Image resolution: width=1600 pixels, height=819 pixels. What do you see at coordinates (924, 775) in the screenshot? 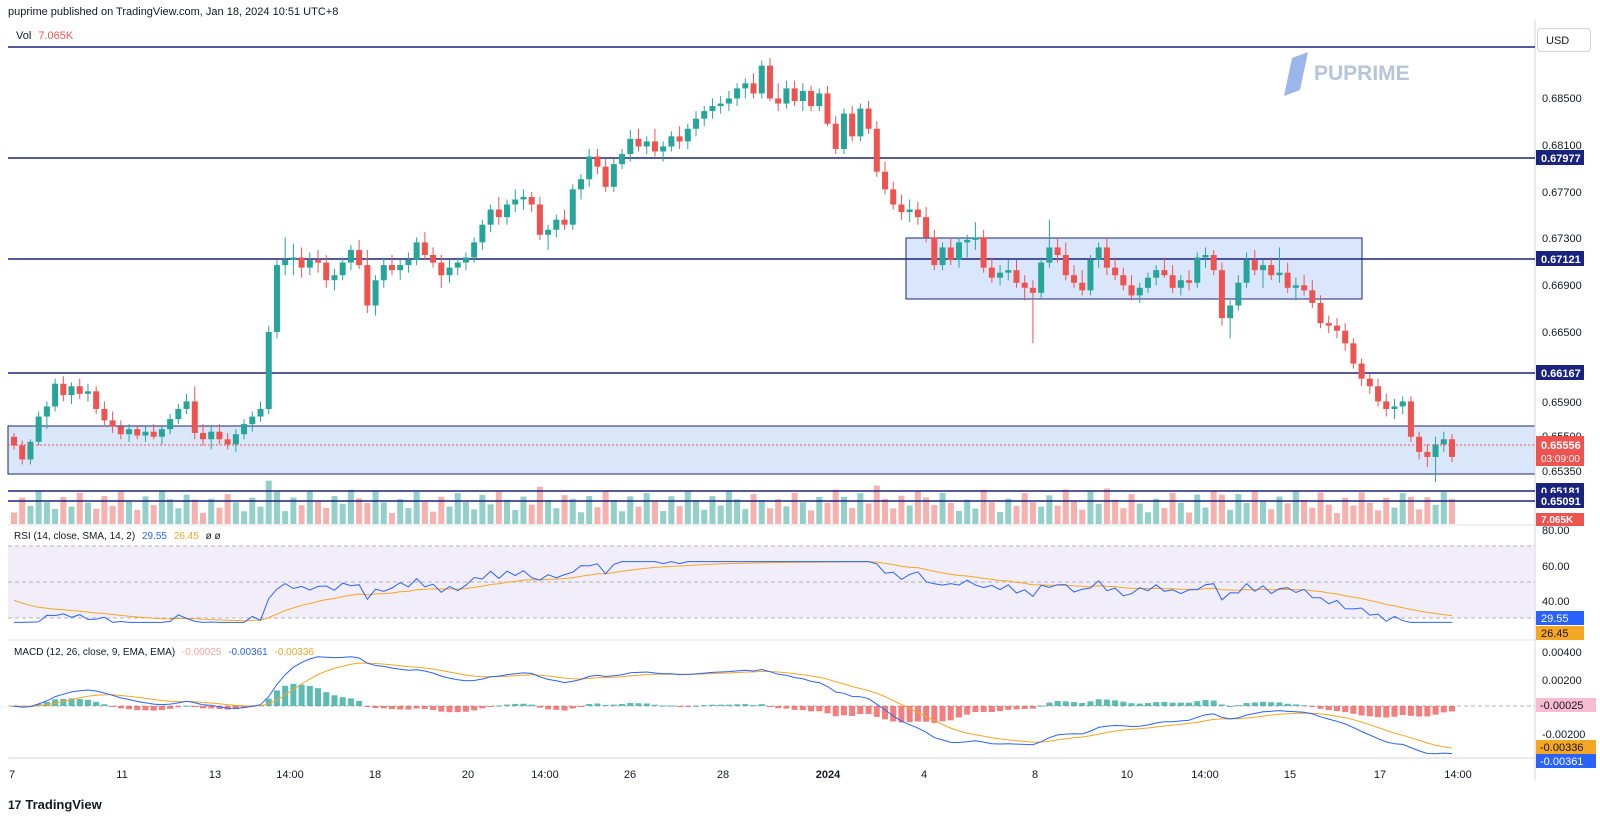
I see `time-tick-label: 4` at bounding box center [924, 775].